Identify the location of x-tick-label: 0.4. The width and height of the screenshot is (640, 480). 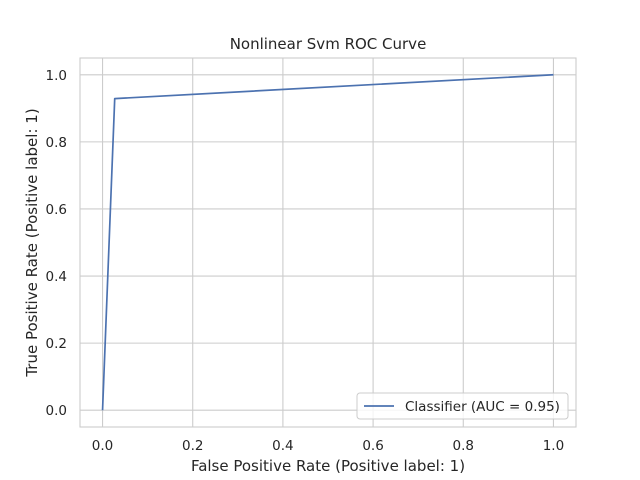
(282, 446).